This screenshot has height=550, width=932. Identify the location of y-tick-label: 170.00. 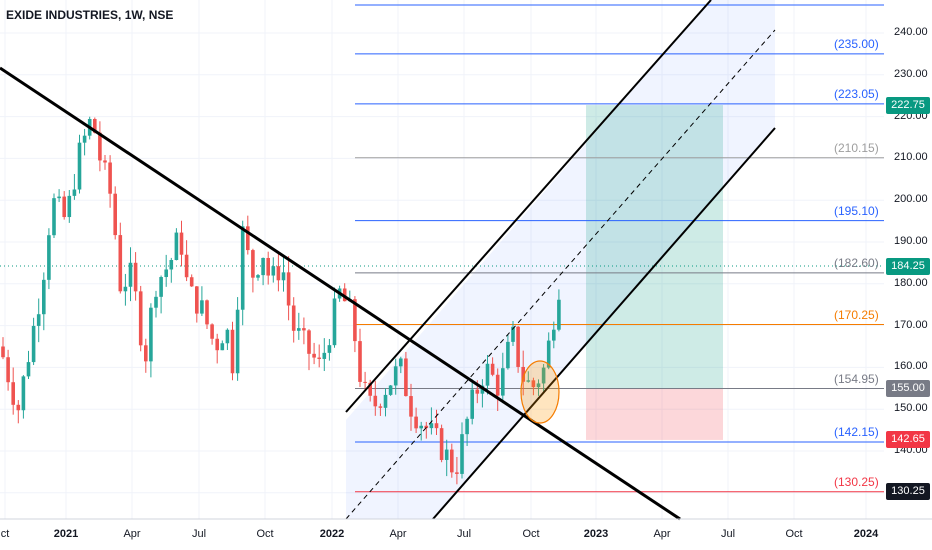
(911, 324).